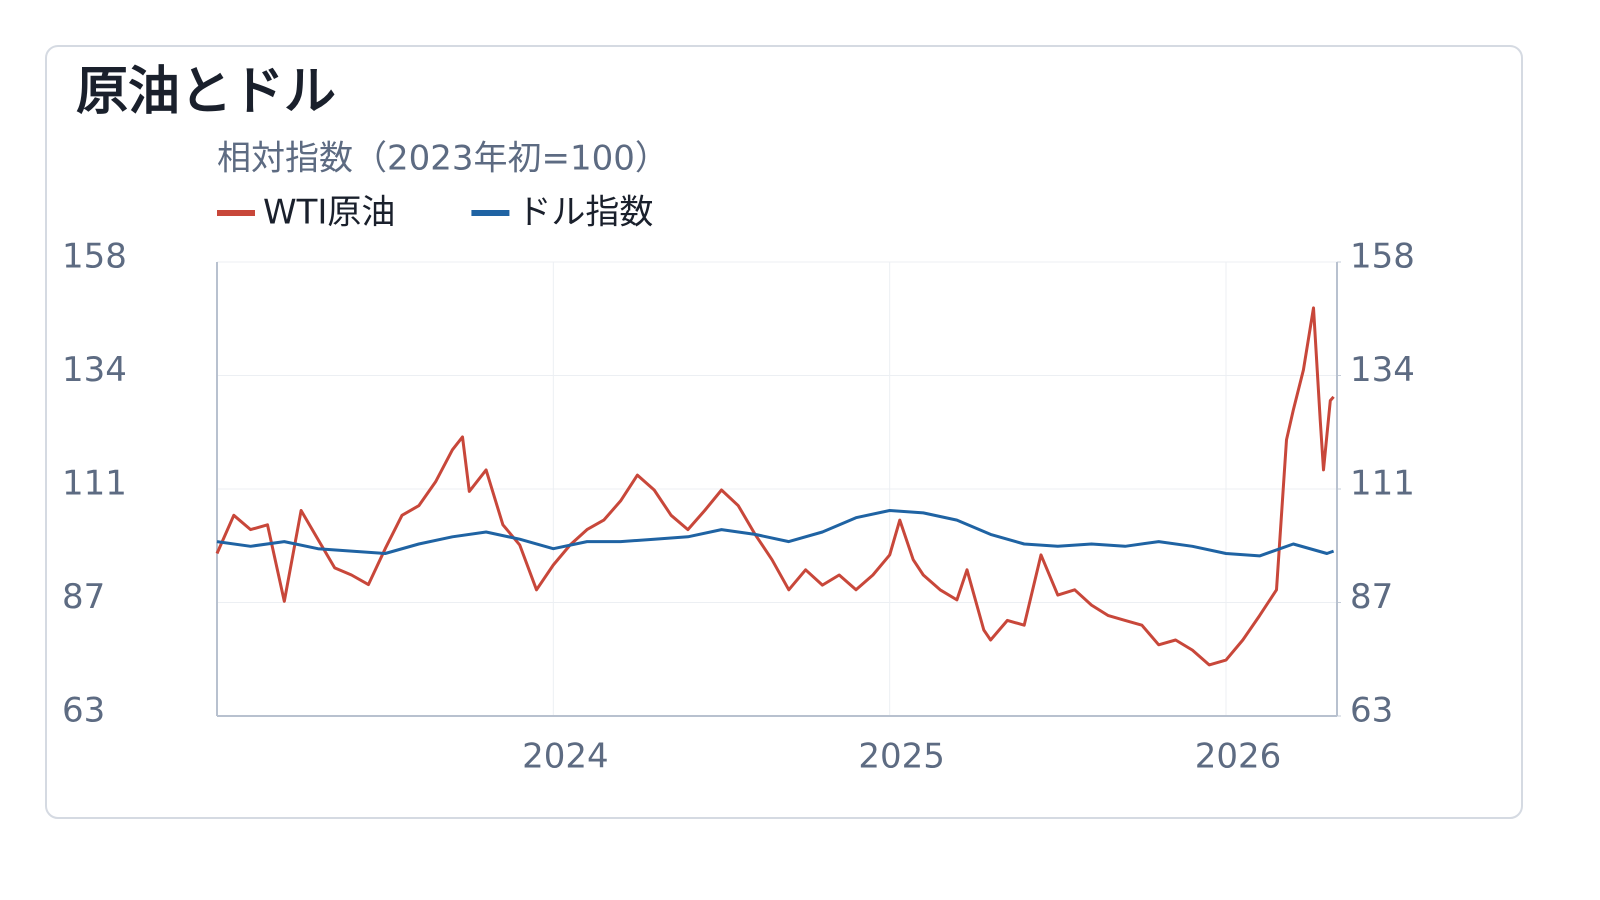  Describe the element at coordinates (565, 757) in the screenshot. I see `x-tick-label: 2024` at that location.